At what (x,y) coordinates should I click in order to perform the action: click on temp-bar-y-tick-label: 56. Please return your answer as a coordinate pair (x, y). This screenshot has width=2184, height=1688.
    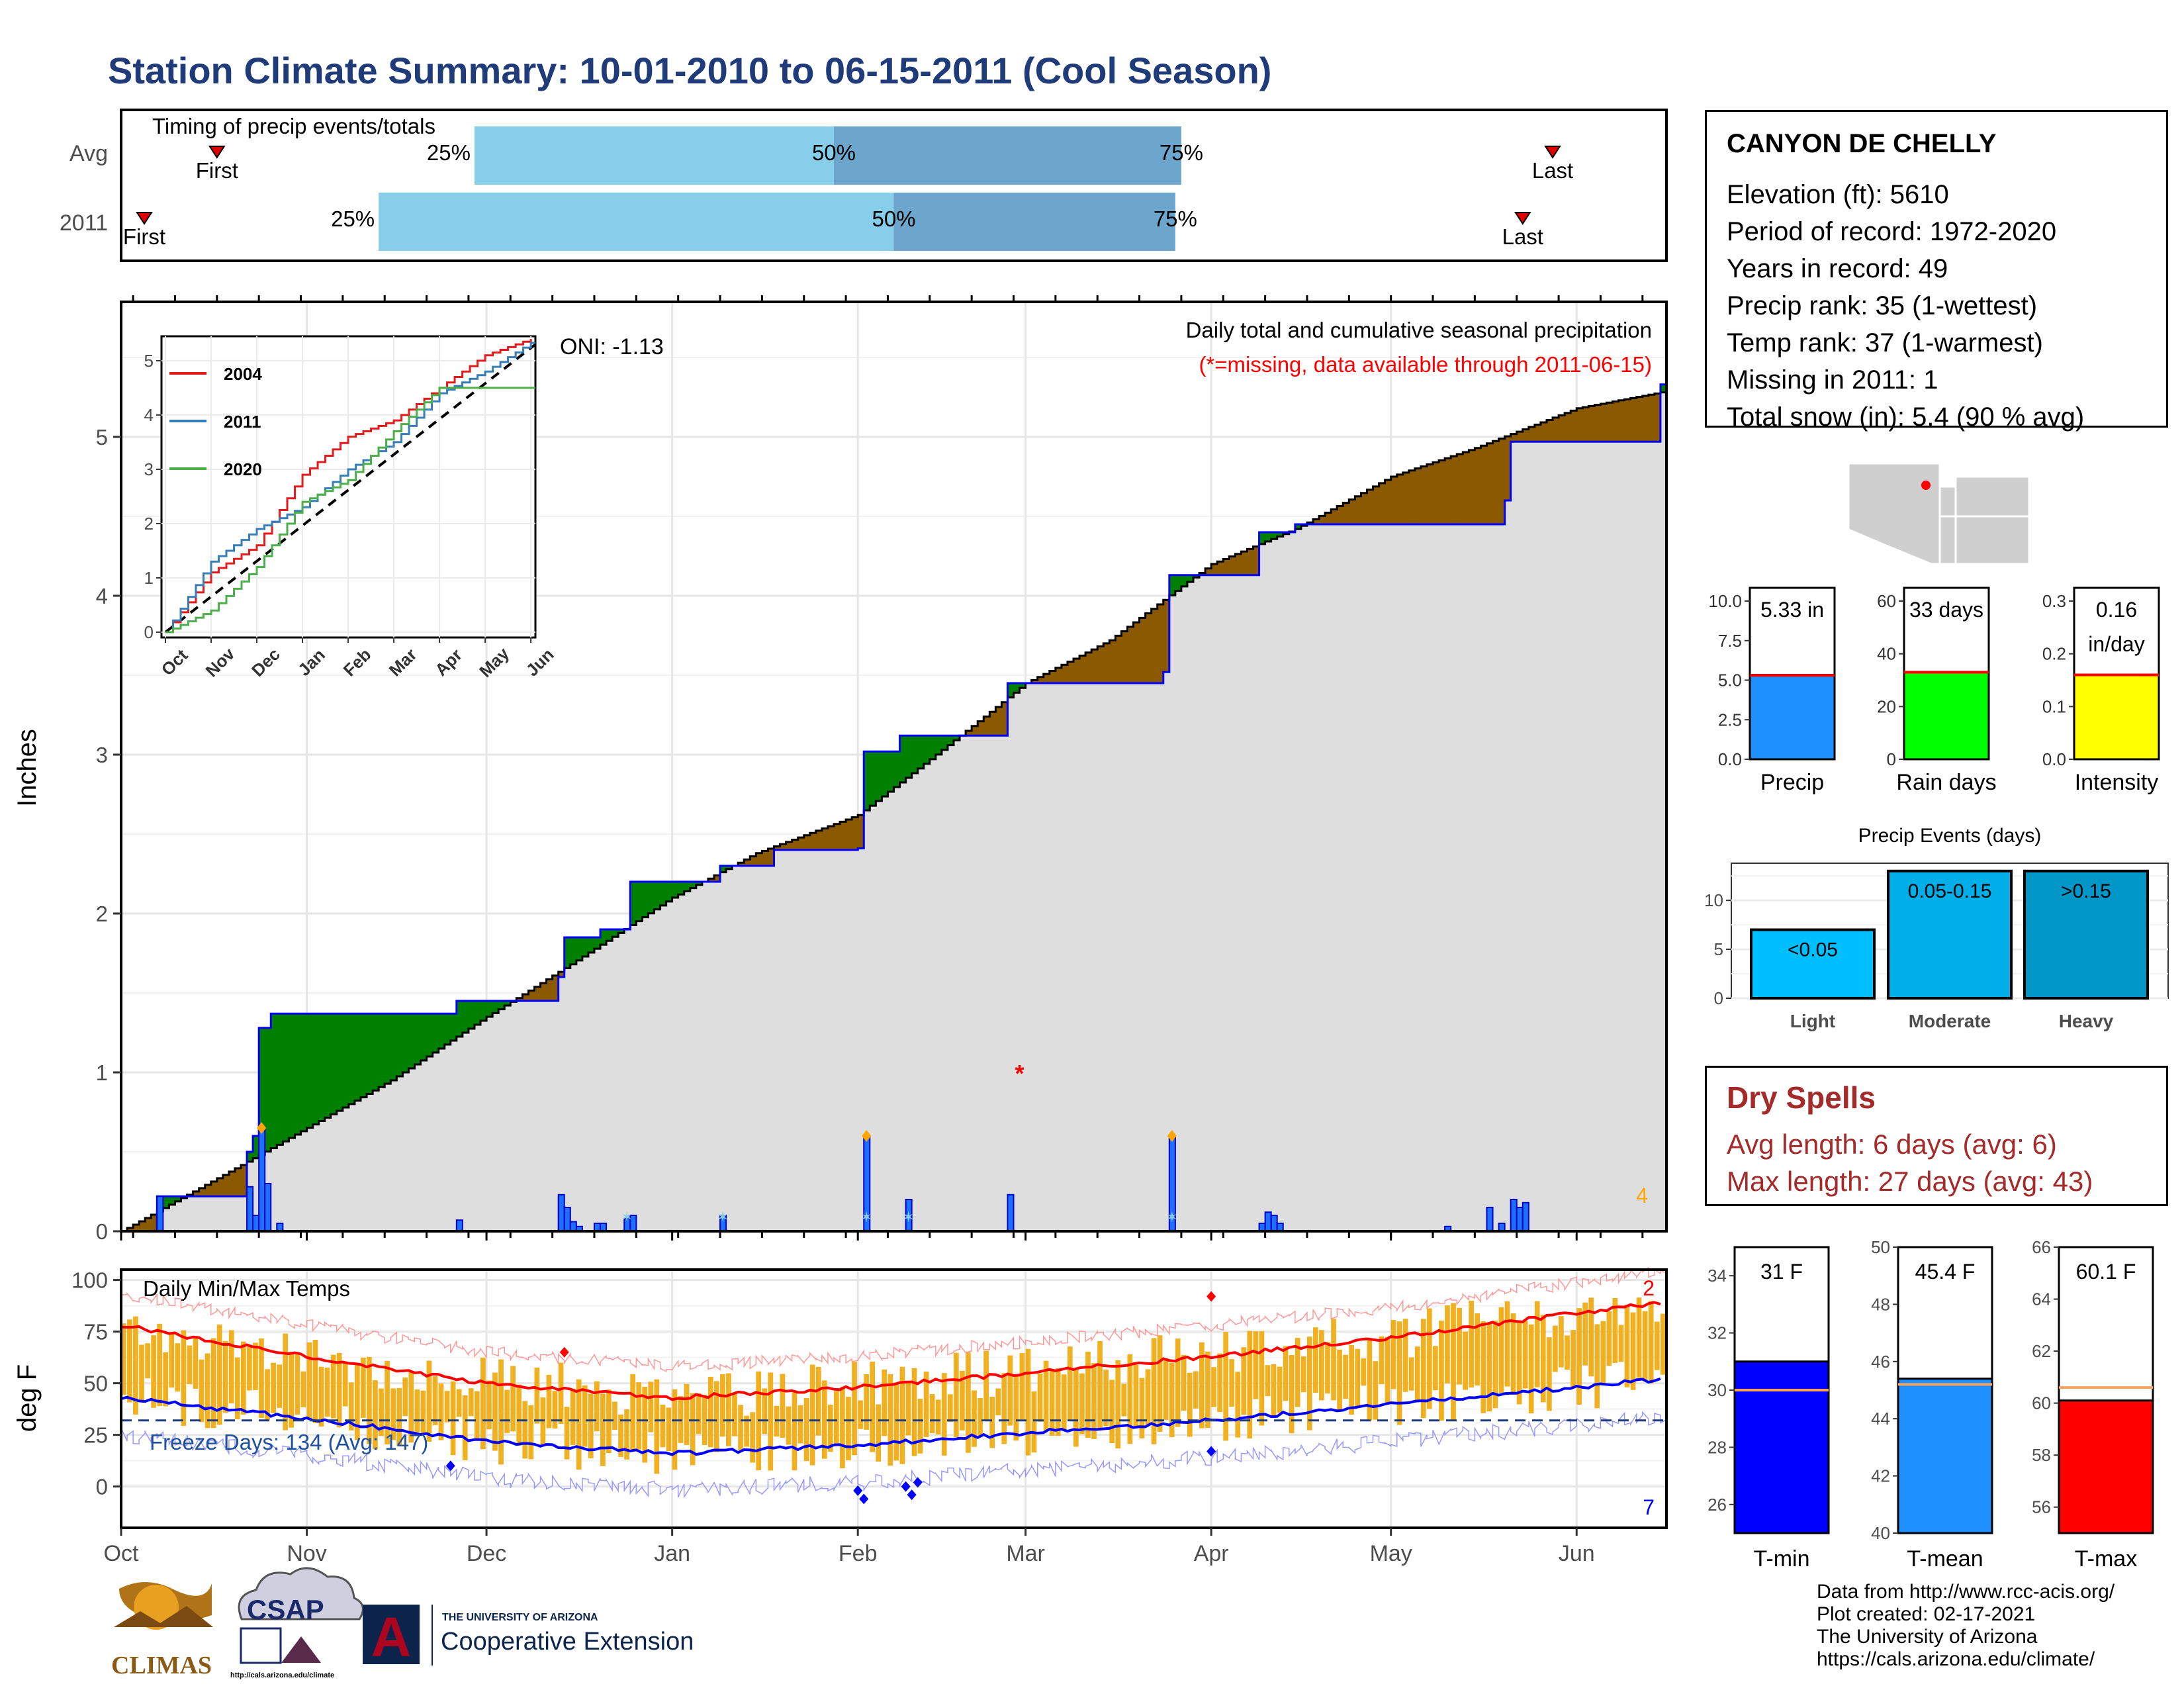
    Looking at the image, I should click on (2042, 1507).